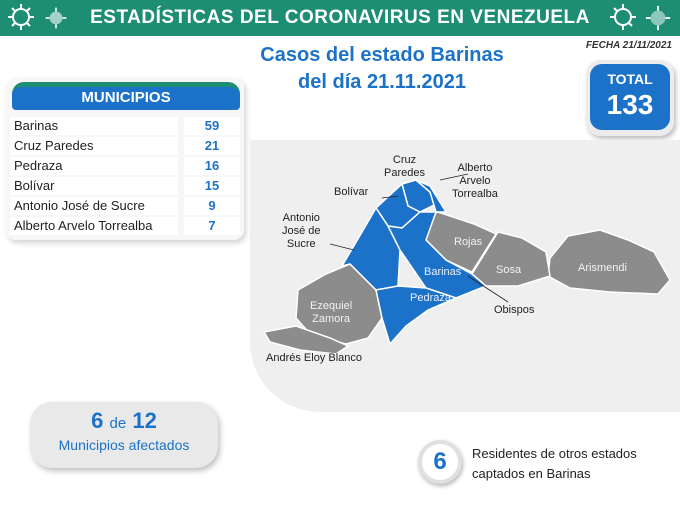 The width and height of the screenshot is (680, 512). I want to click on map-label-pedraza: Pedraza, so click(430, 298).